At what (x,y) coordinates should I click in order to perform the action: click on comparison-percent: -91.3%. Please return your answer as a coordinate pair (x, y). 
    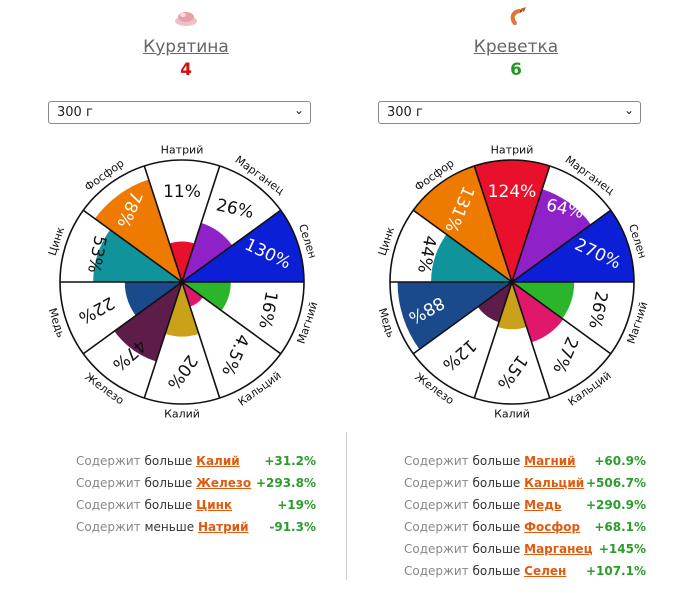
    Looking at the image, I should click on (292, 527).